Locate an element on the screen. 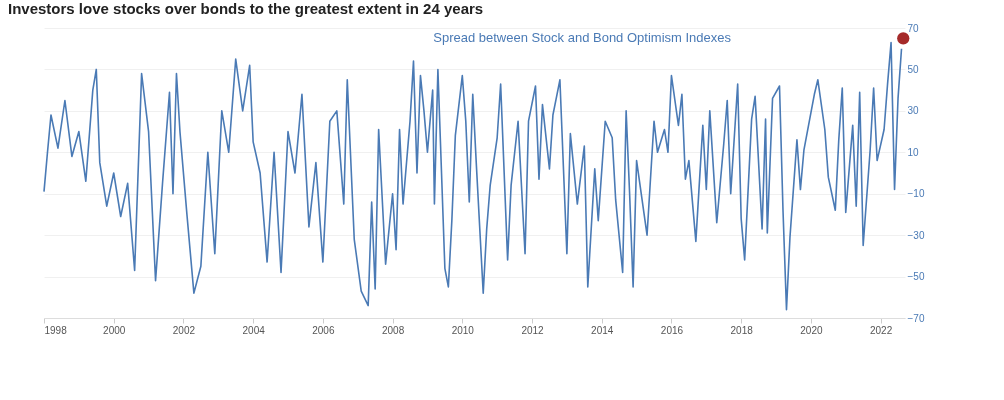  y-tick-label: 30 is located at coordinates (913, 111).